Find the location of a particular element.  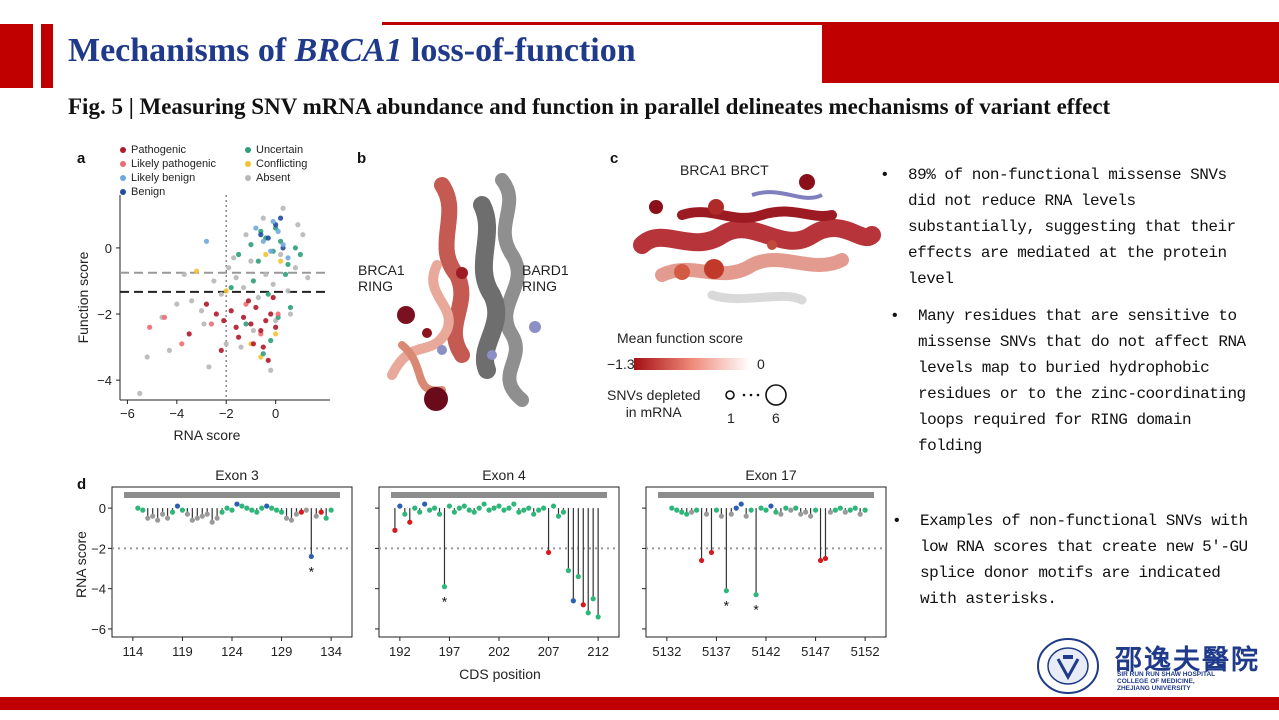

x-tick-label: 5147 is located at coordinates (815, 651).